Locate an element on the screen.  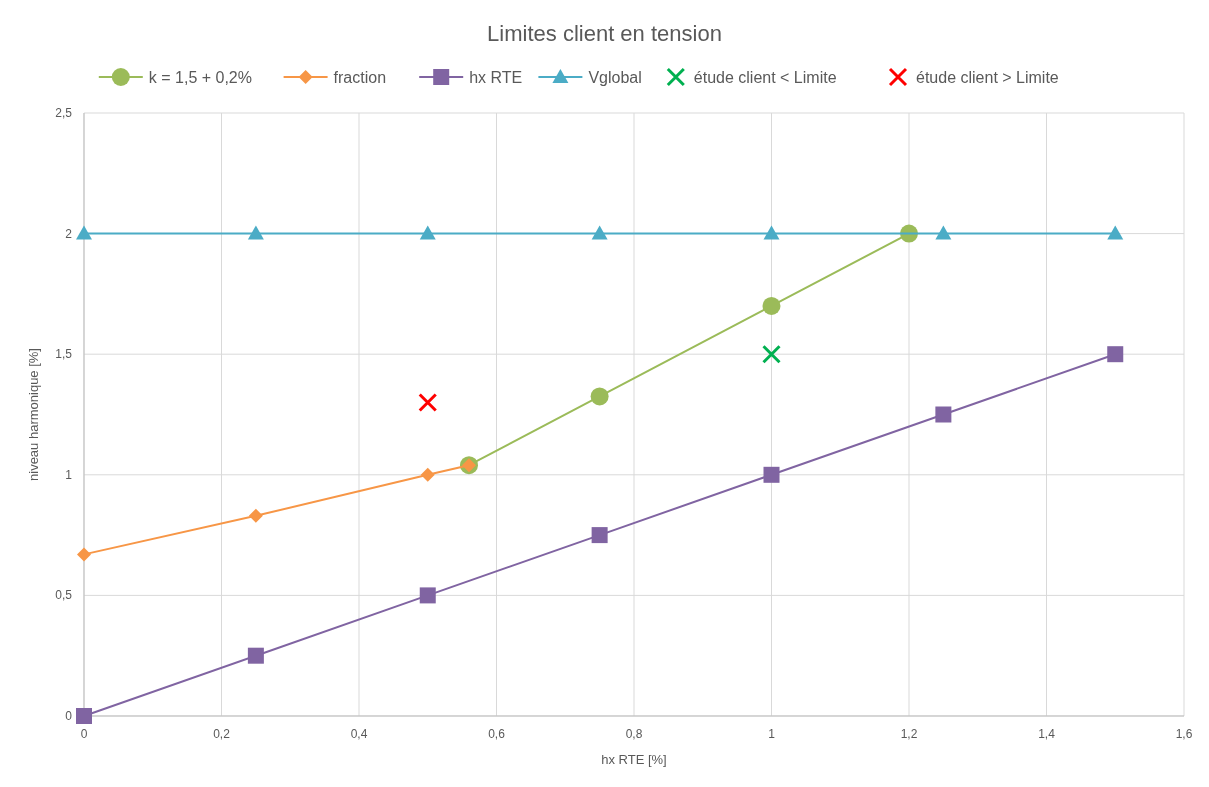
legend-label: hx RTE is located at coordinates (496, 77).